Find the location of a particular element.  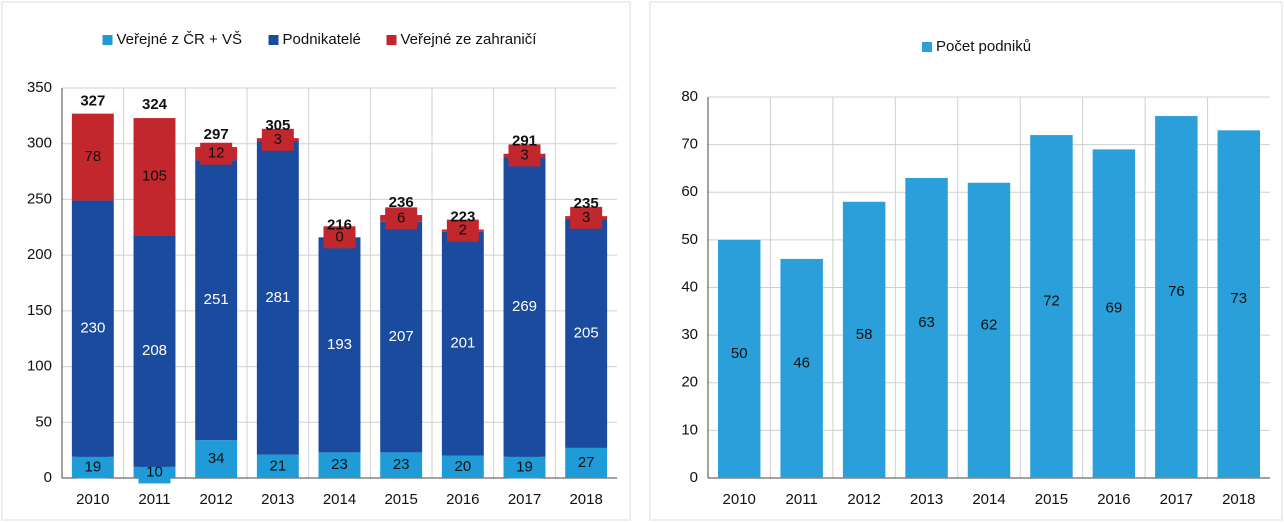

y-tick-label: 200 is located at coordinates (39, 254).